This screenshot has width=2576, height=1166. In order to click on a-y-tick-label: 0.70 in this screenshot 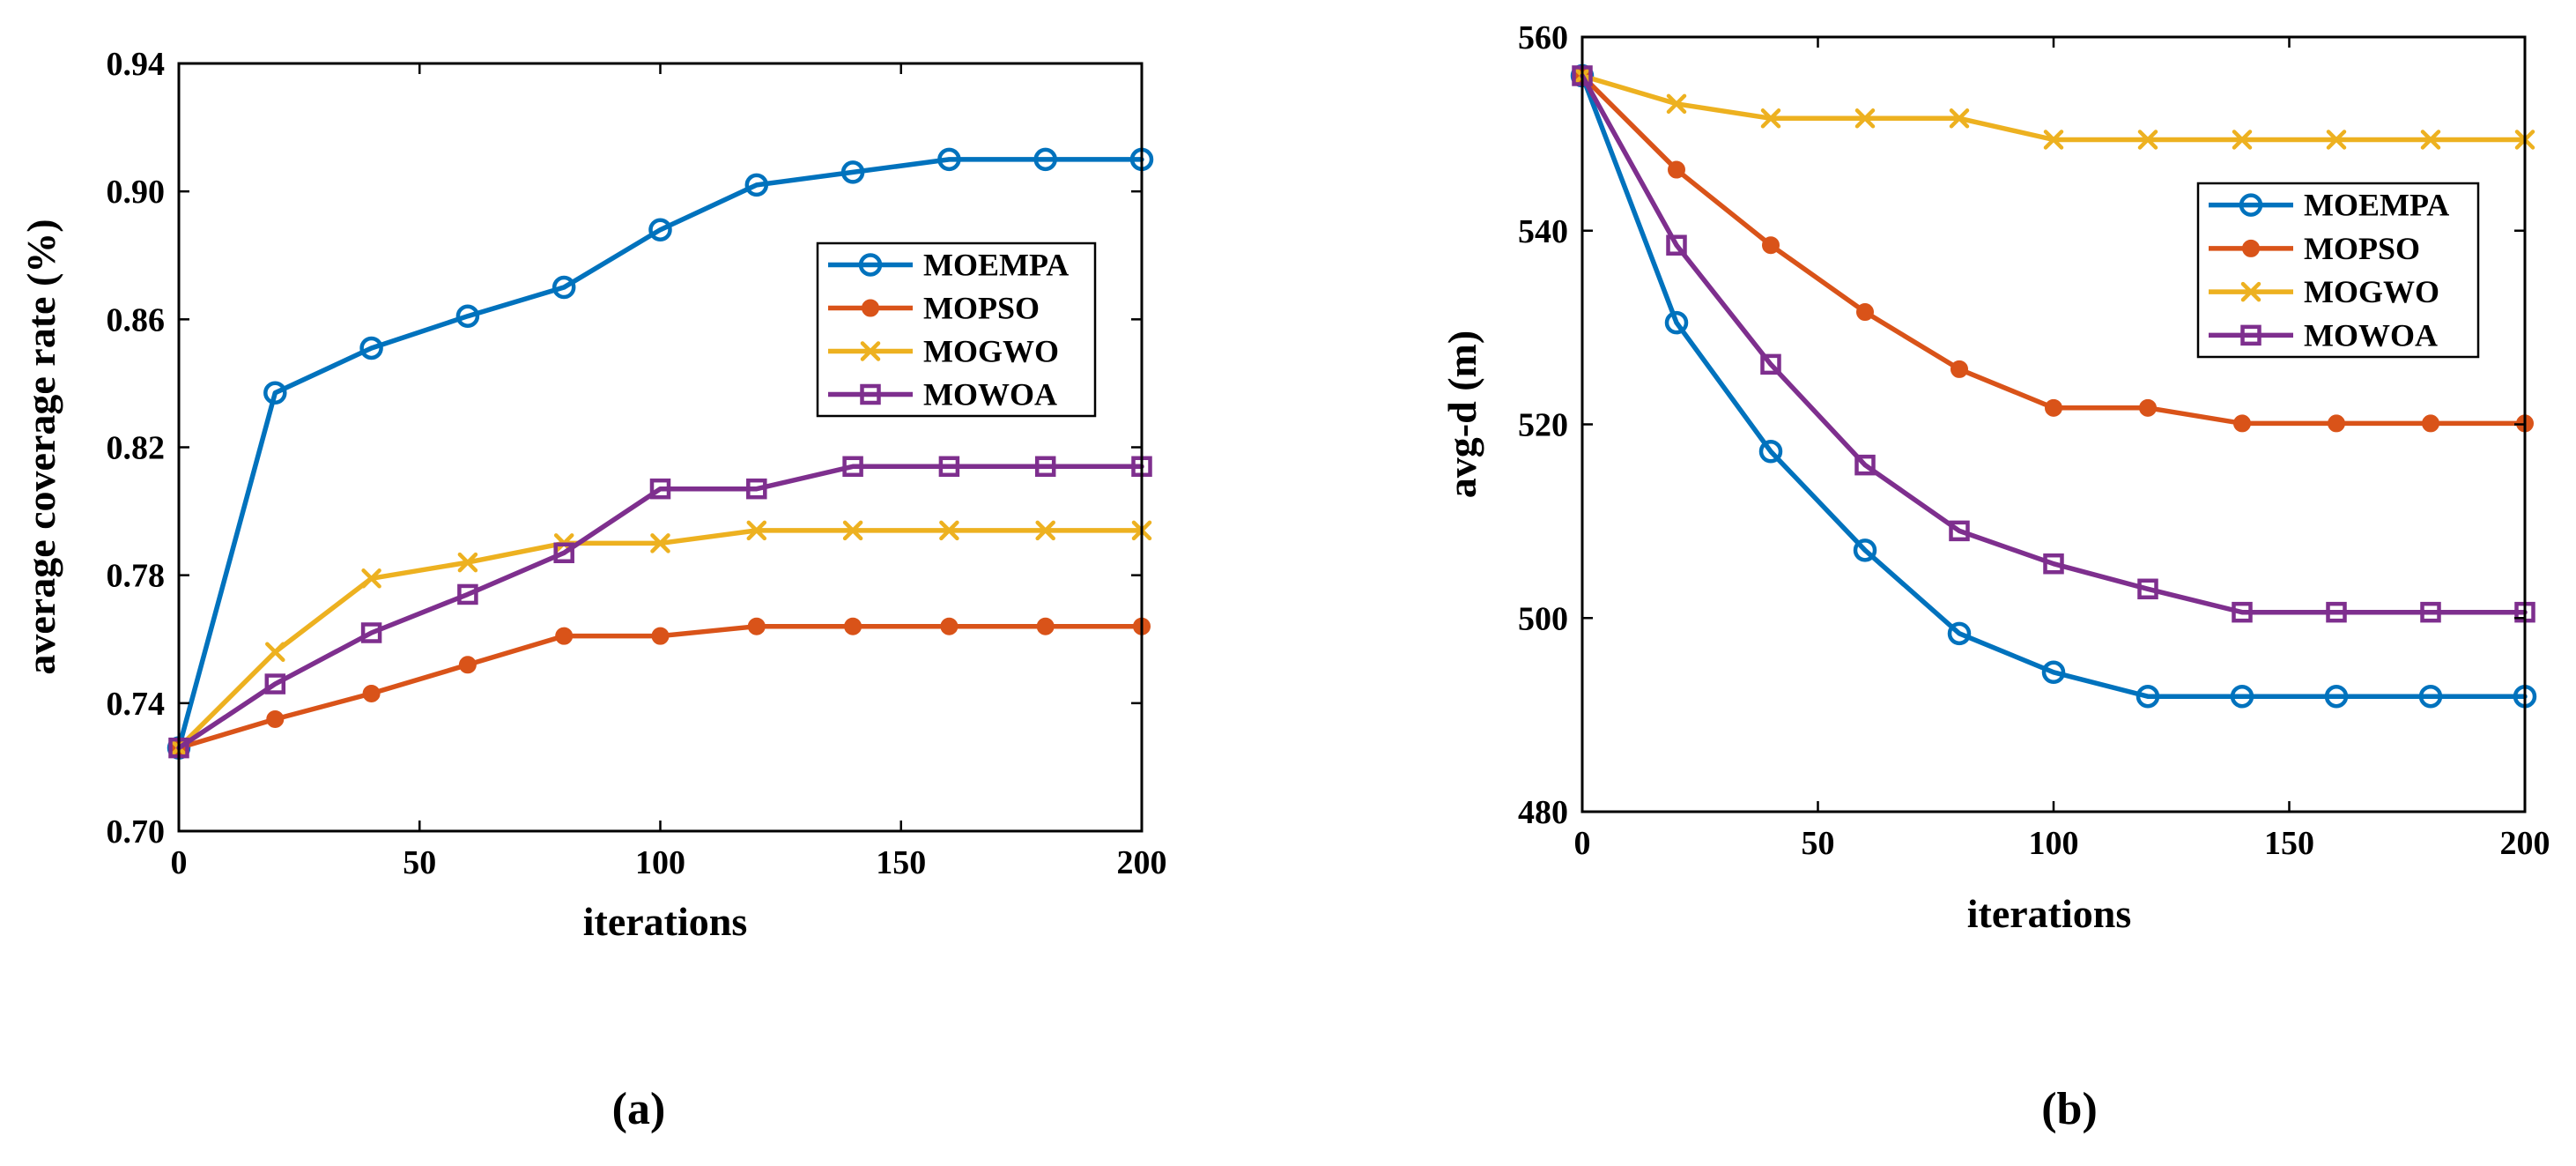, I will do `click(136, 831)`.